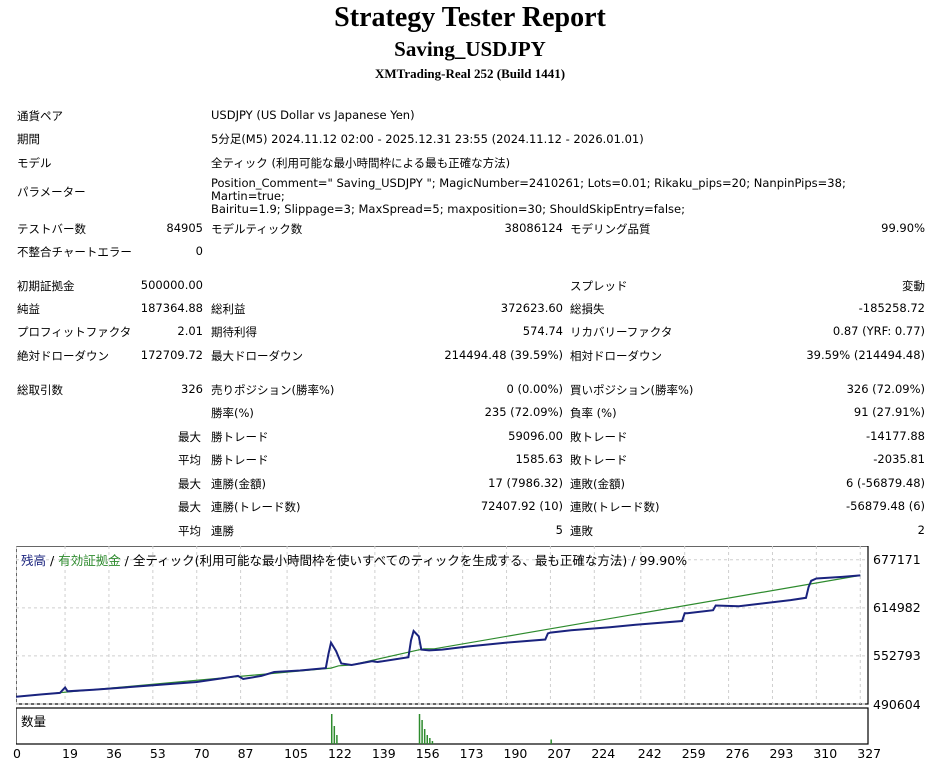 Image resolution: width=940 pixels, height=761 pixels. Describe the element at coordinates (470, 49) in the screenshot. I see `report-subtitle: Saving_USDJPY` at that location.